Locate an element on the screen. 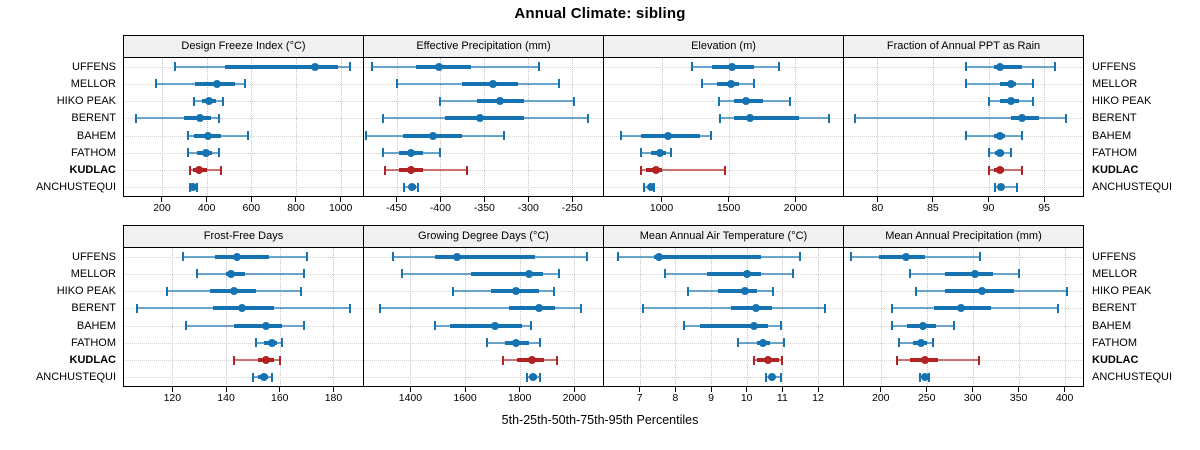 The height and width of the screenshot is (450, 1200). panel-frame: Mean Annual Air Temperature (°C) is located at coordinates (723, 306).